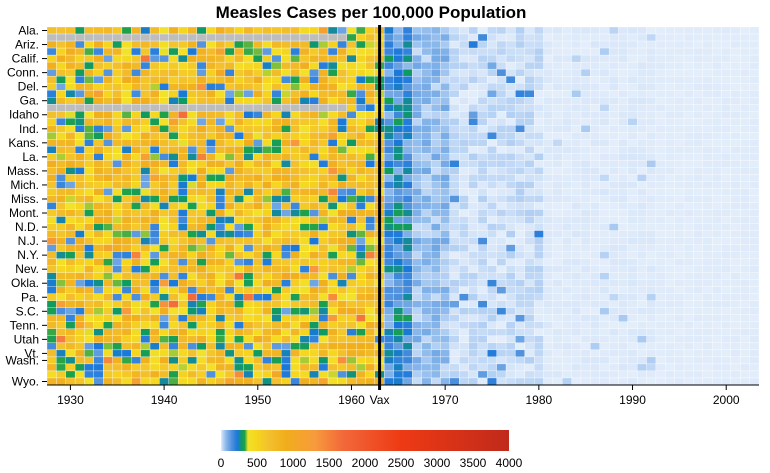 Image resolution: width=770 pixels, height=473 pixels. Describe the element at coordinates (370, 450) in the screenshot. I see `color-legend: 0 500 1000 1500 2000 2500 3000 3500 4000` at that location.